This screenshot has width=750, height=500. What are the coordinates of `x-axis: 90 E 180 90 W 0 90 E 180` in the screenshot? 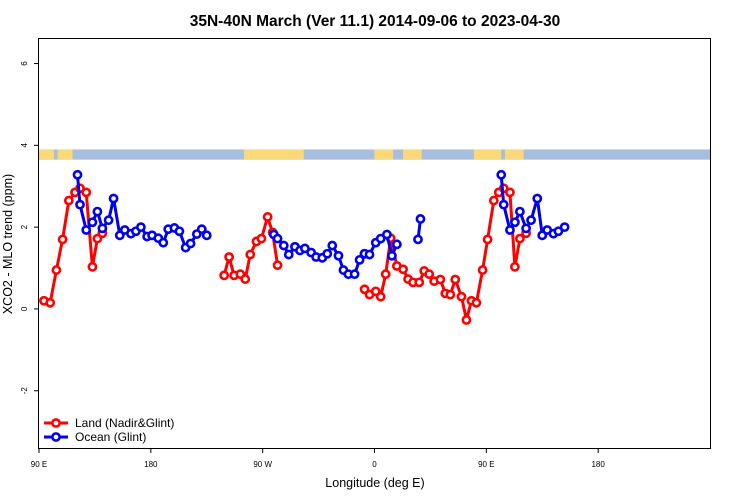 It's located at (318, 458).